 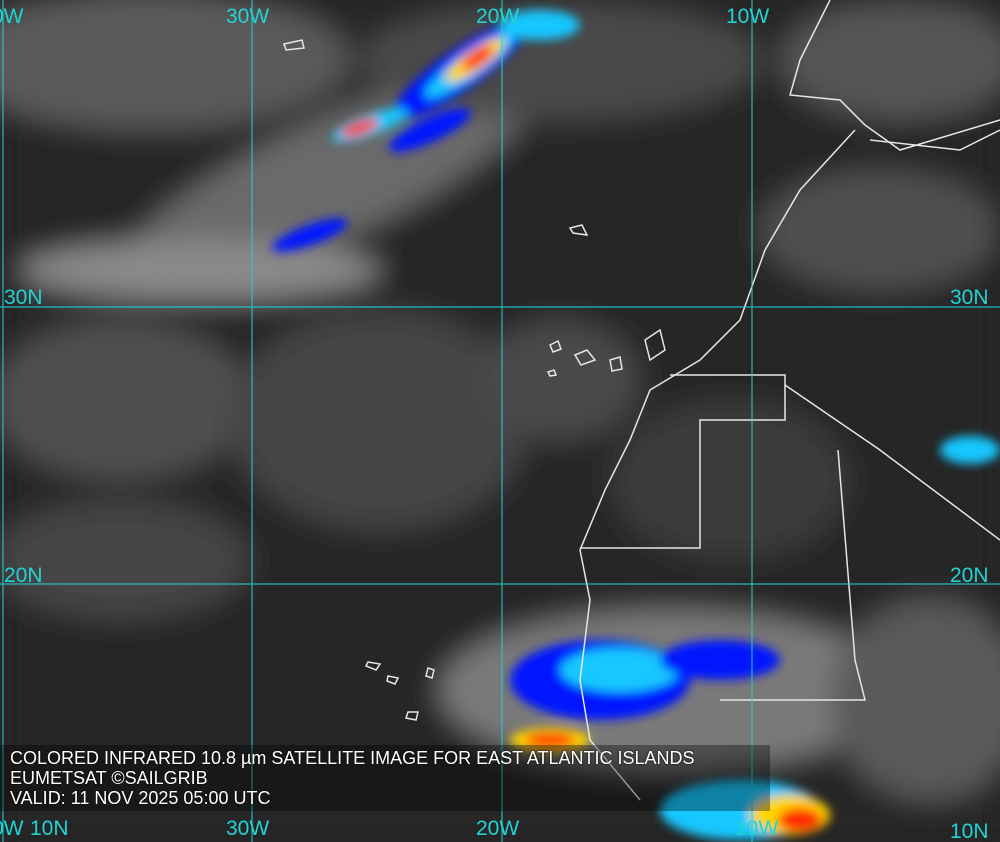 What do you see at coordinates (23, 297) in the screenshot?
I see `lat-label-left-30n: 30N` at bounding box center [23, 297].